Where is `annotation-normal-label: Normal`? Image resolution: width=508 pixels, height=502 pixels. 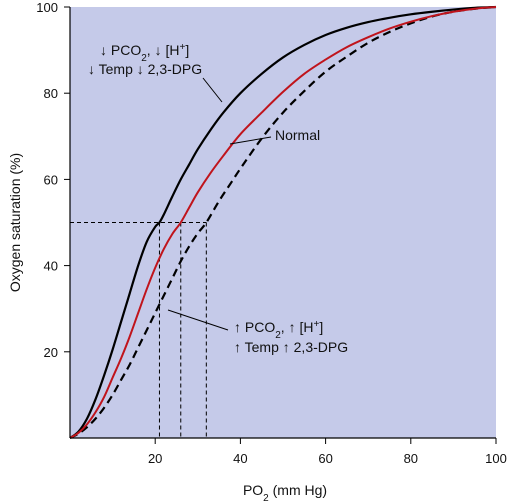 annotation-normal-label: Normal is located at coordinates (297, 135).